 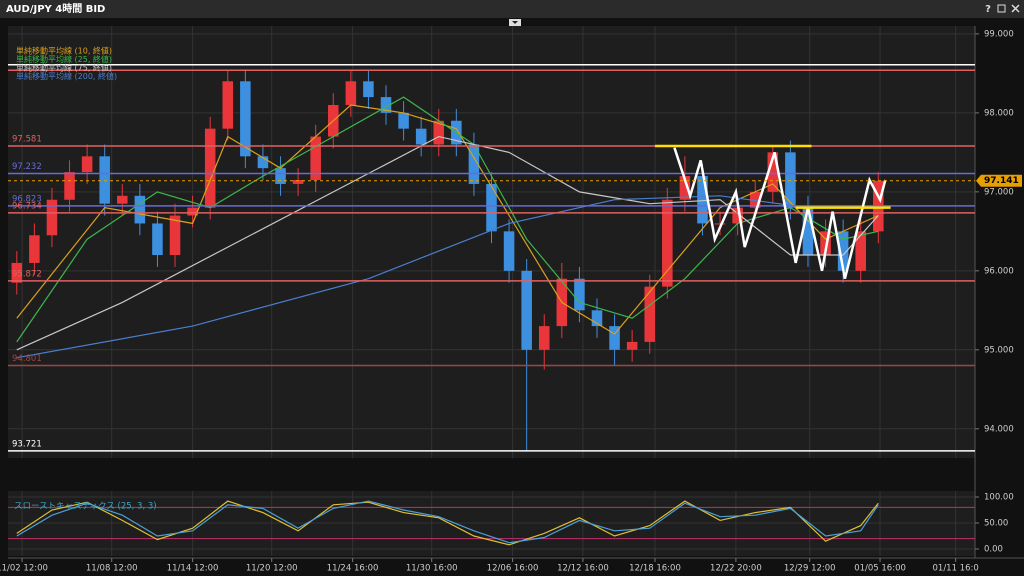 I want to click on level-label: 97.232, so click(x=27, y=167).